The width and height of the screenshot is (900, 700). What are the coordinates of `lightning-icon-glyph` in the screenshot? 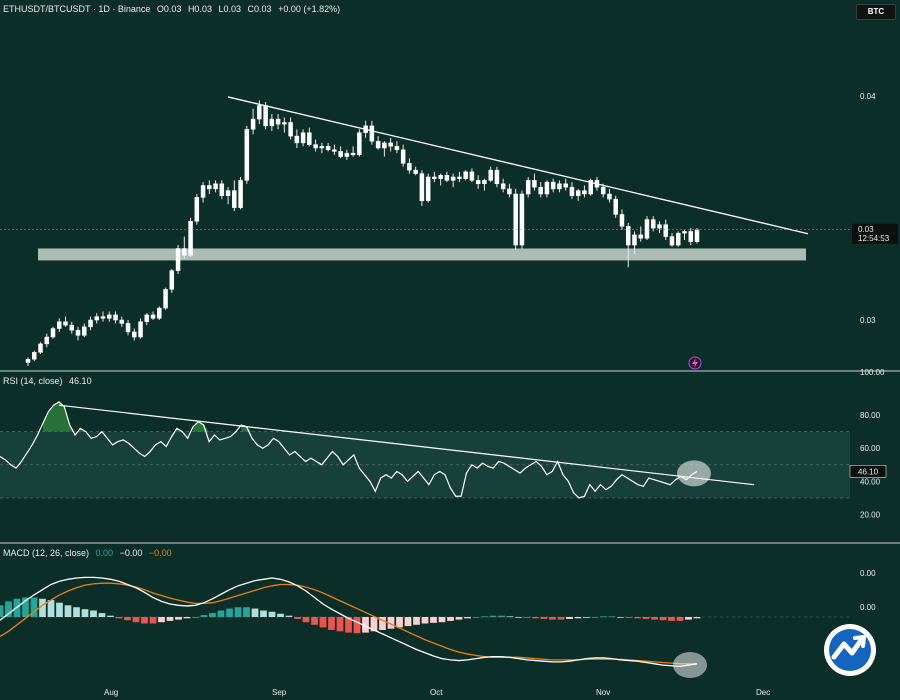 It's located at (695, 363).